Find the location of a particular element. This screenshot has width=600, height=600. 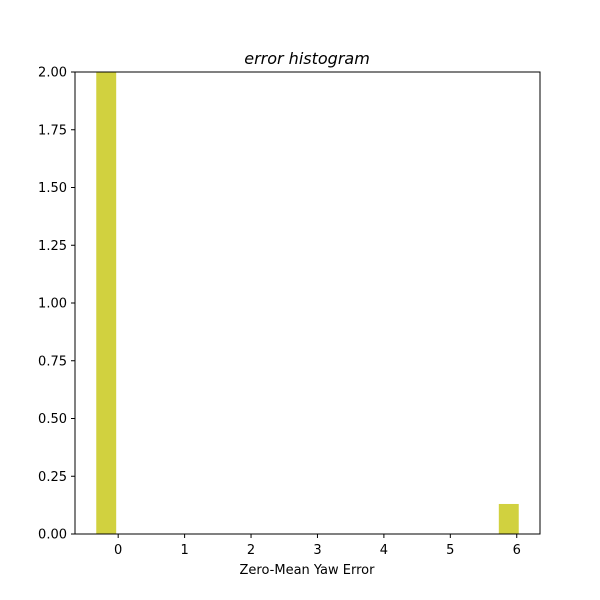

x-tick-label-0: 0 is located at coordinates (118, 550).